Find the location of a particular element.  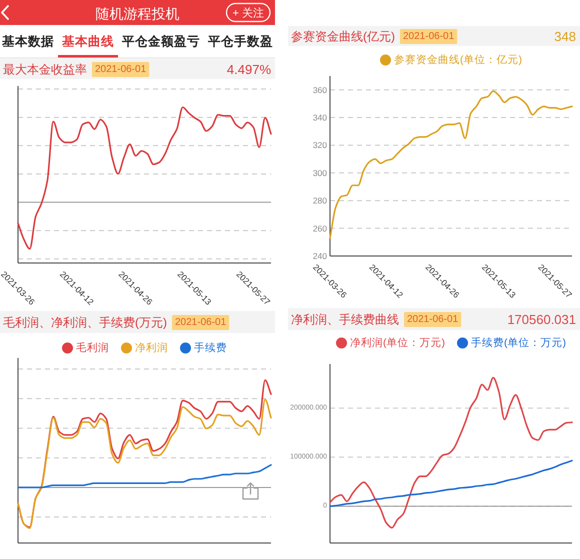

text: 348 is located at coordinates (565, 36).